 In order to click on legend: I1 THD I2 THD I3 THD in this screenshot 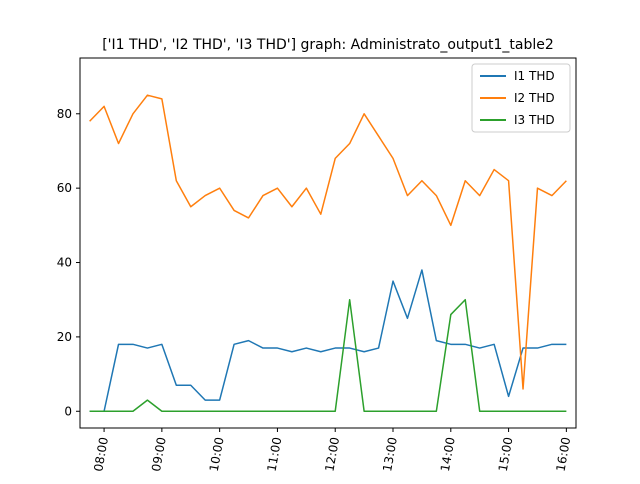, I will do `click(521, 98)`.